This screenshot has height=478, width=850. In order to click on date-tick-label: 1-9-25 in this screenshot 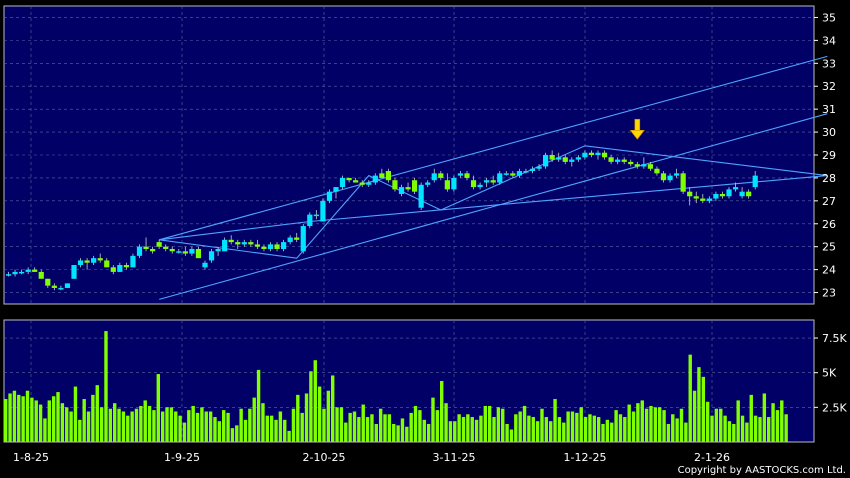, I will do `click(182, 457)`.